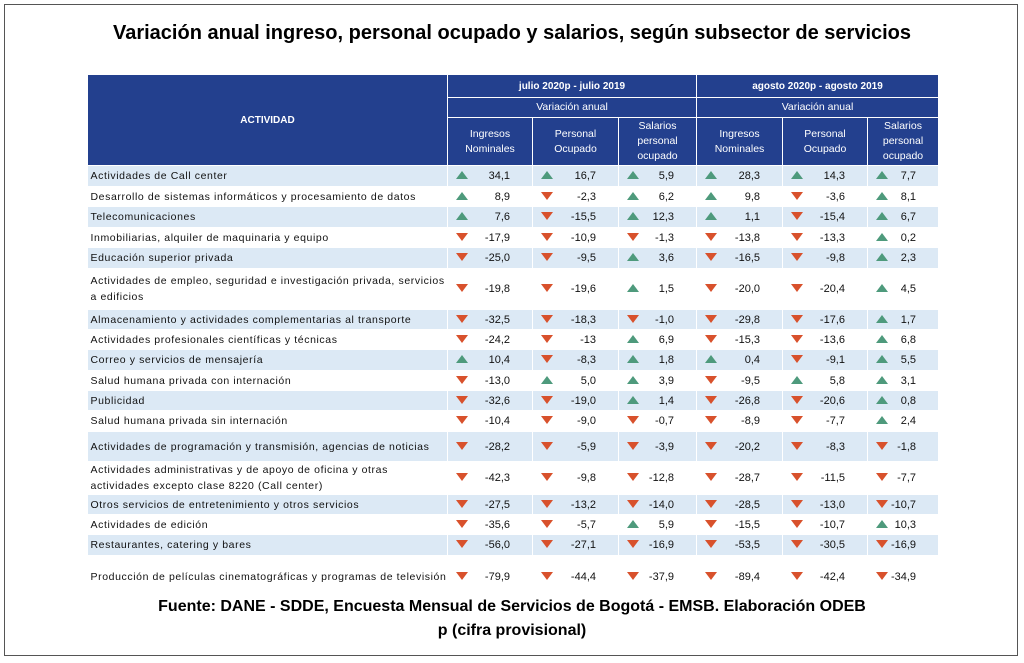 Image resolution: width=1024 pixels, height=663 pixels. I want to click on value-text: -9,8, so click(586, 478).